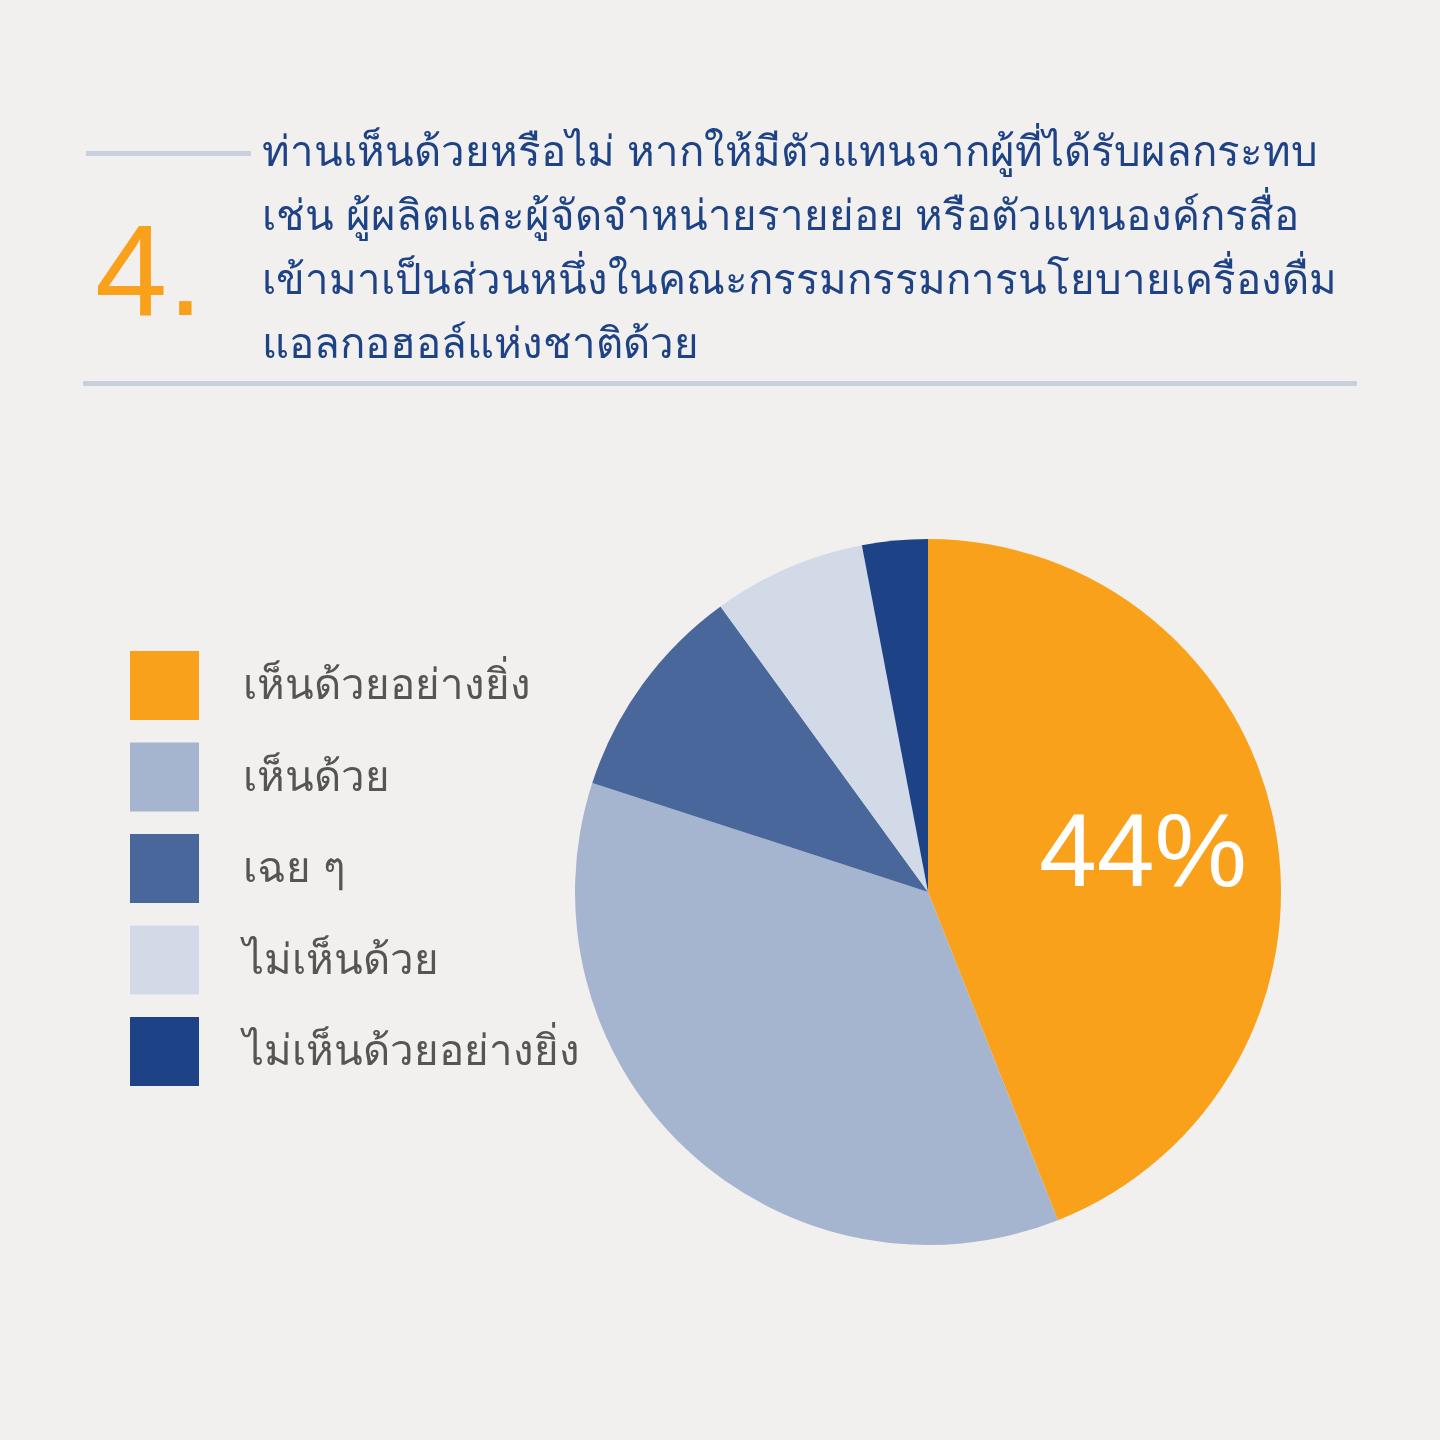 The image size is (1440, 1440). I want to click on legend-label: เห็นด้วยอย่างยิ่ง, so click(387, 682).